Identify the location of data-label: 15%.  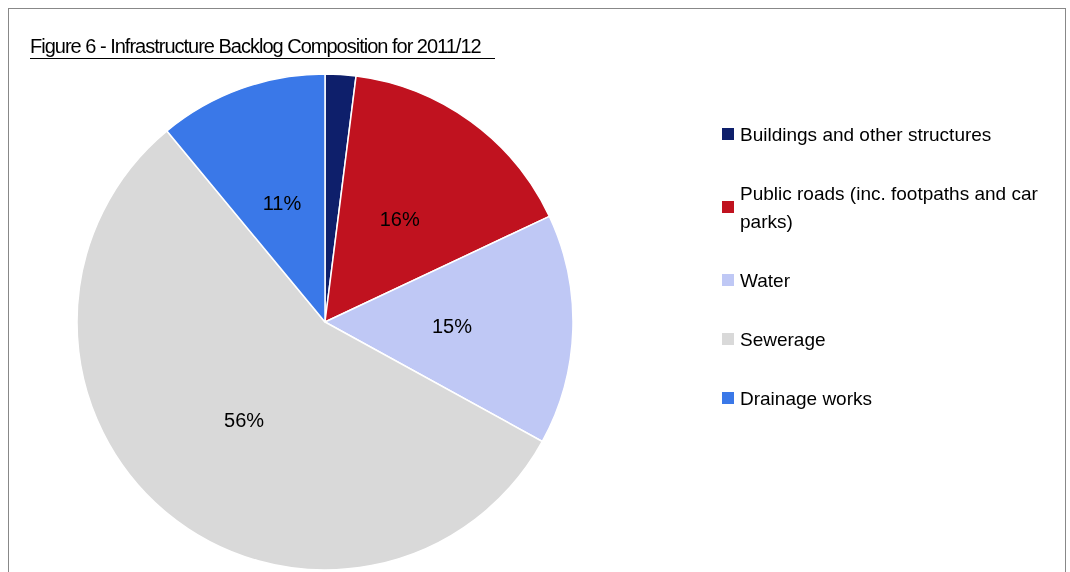
(452, 325).